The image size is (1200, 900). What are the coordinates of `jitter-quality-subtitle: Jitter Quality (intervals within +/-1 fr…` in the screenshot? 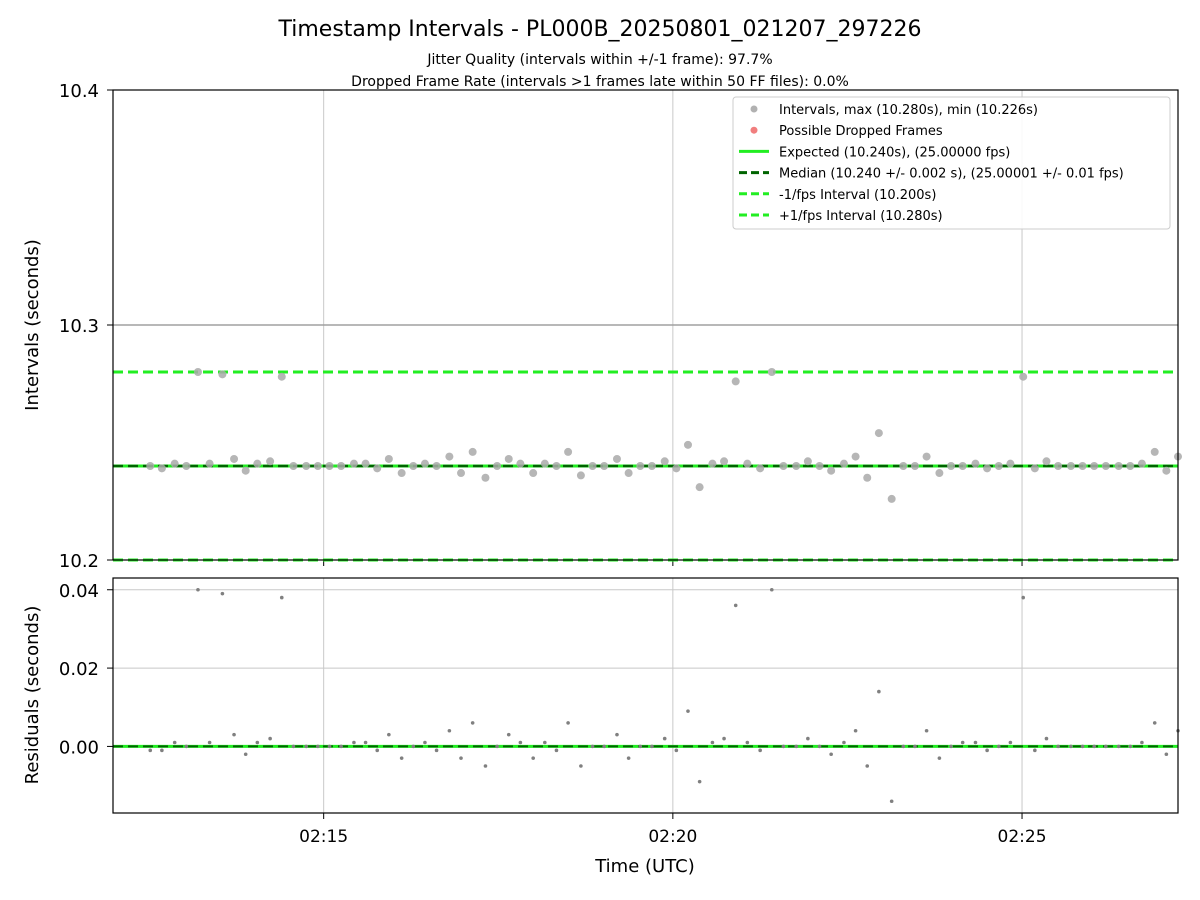 It's located at (599, 60).